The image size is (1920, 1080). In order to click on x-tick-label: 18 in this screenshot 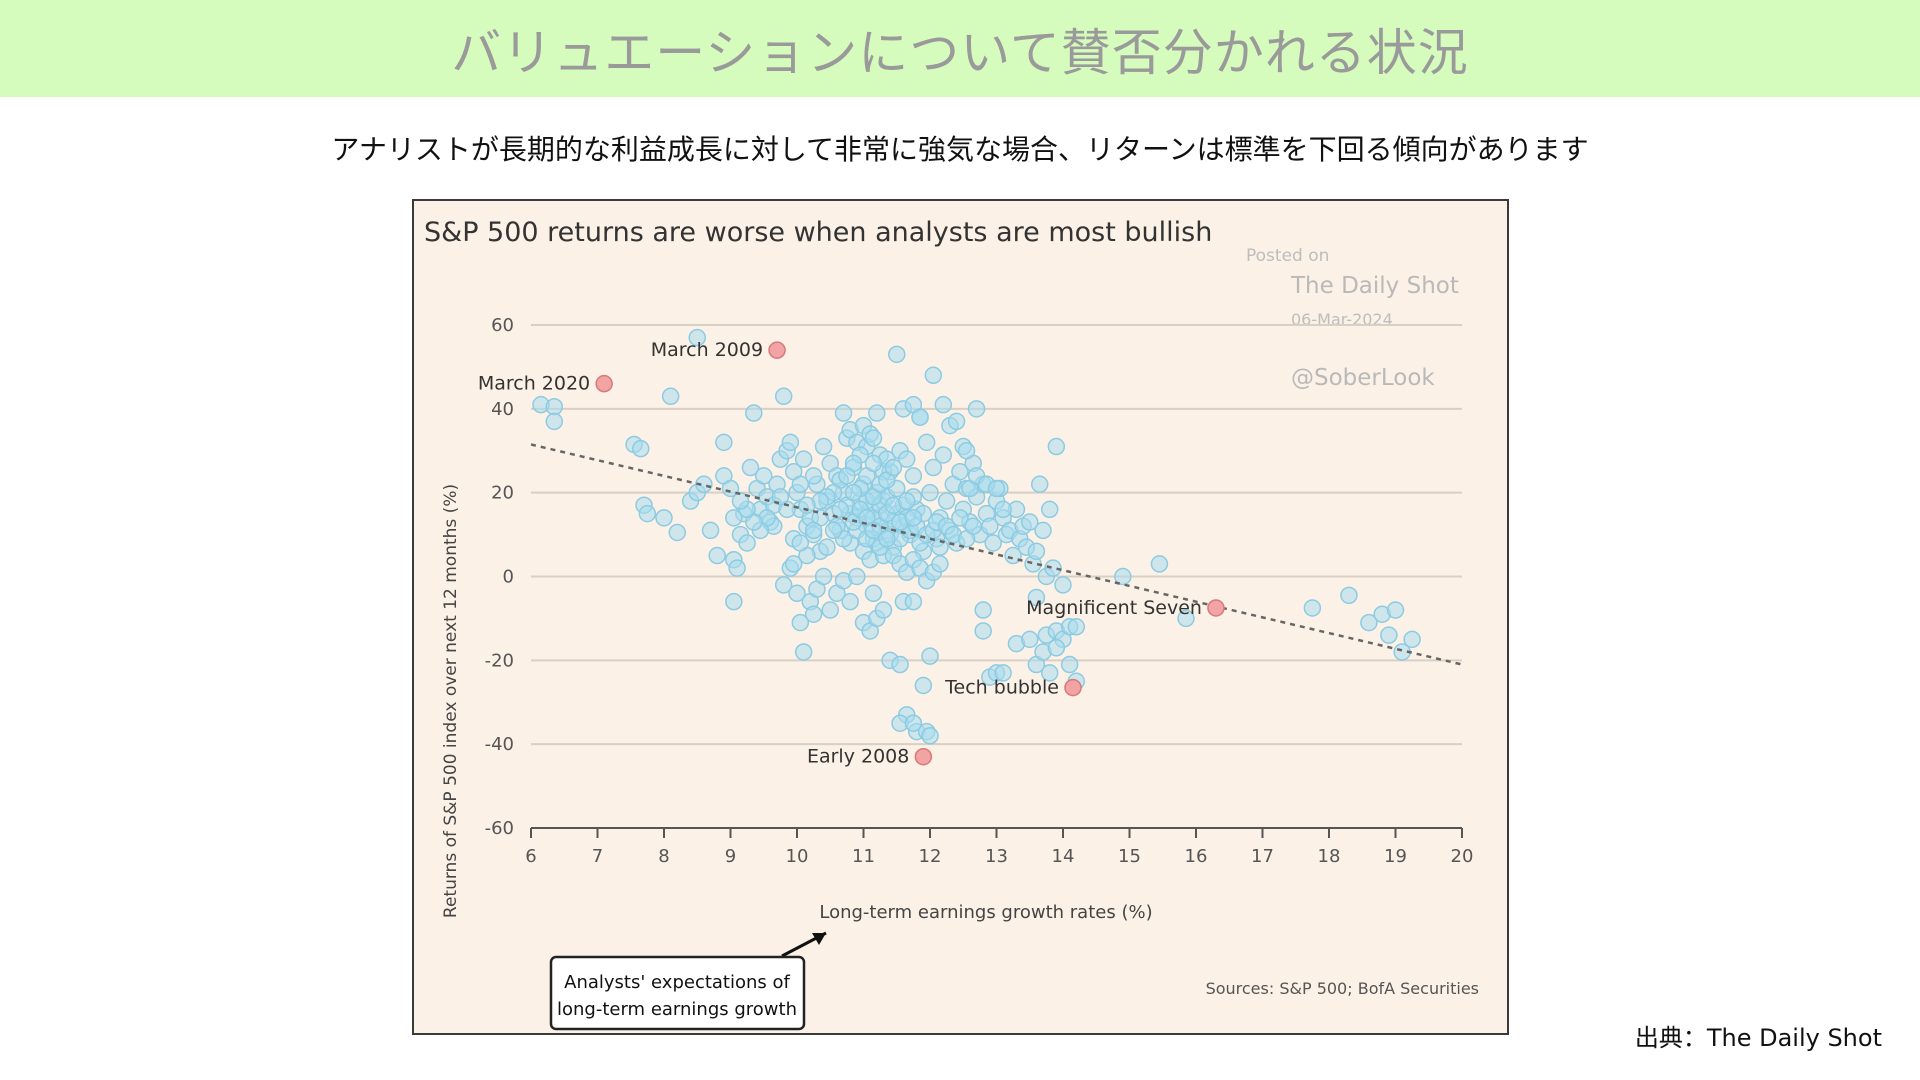, I will do `click(1329, 856)`.